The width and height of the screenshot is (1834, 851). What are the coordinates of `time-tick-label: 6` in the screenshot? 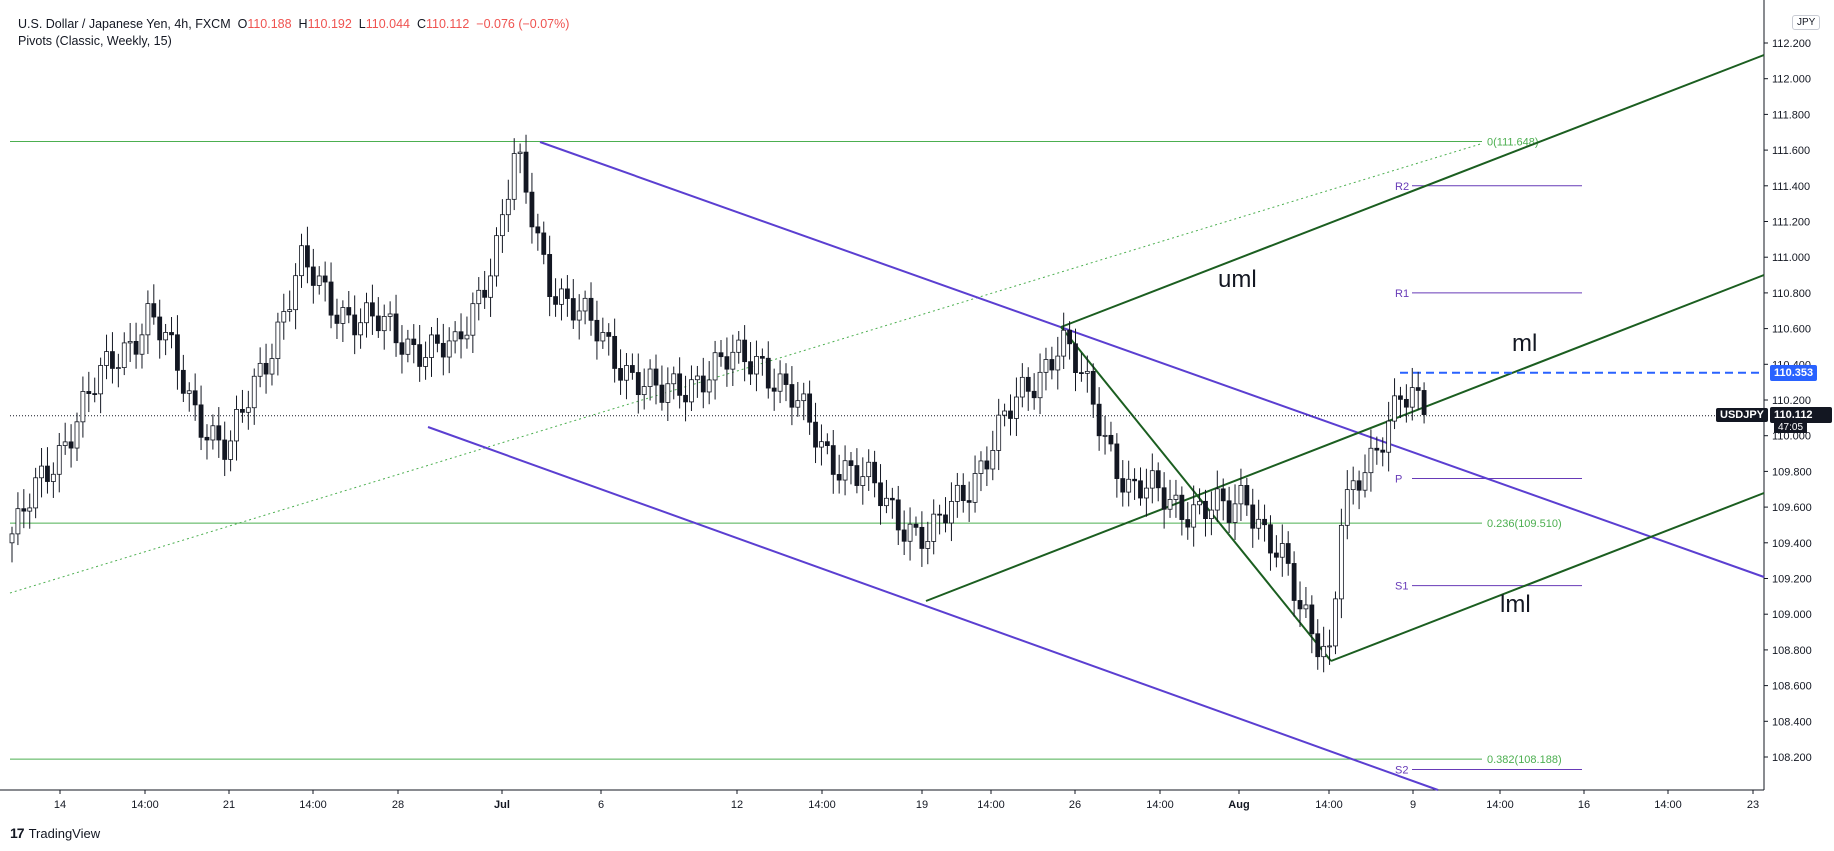 It's located at (601, 805).